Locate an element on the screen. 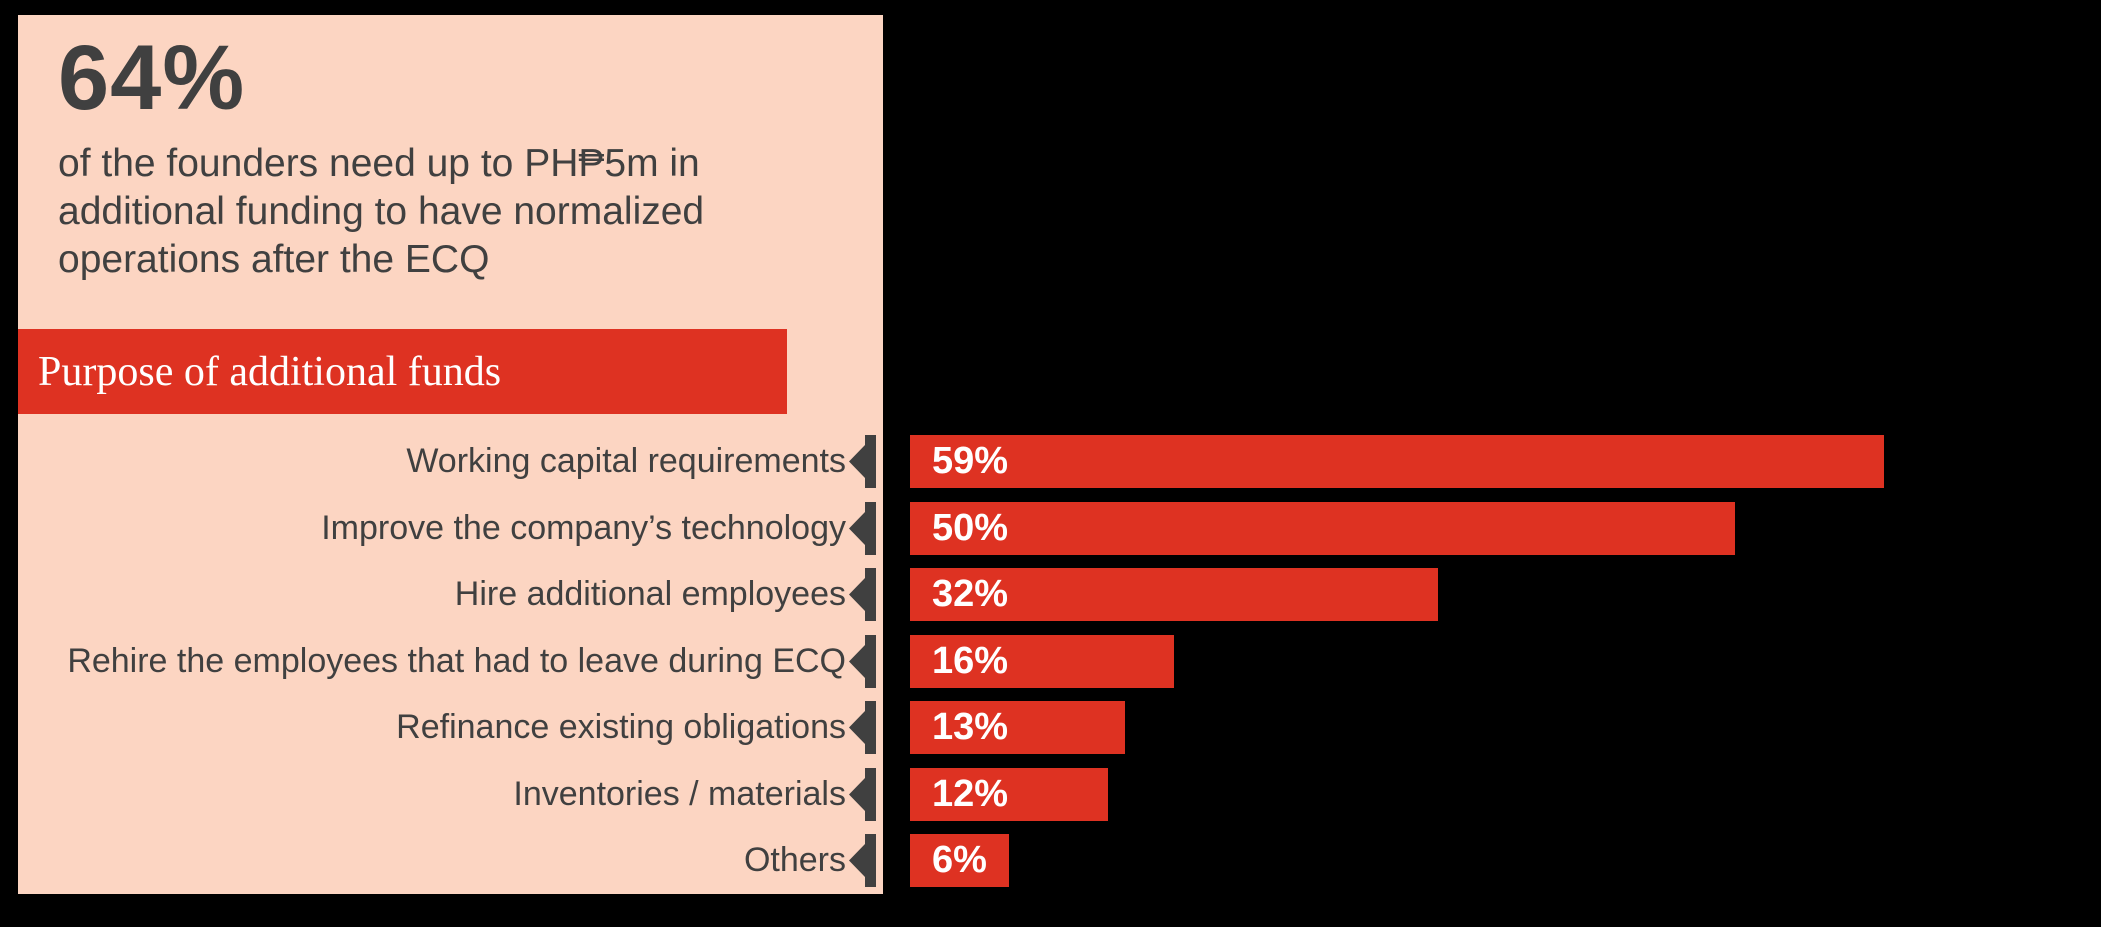  headline-stat: 64% is located at coordinates (152, 78).